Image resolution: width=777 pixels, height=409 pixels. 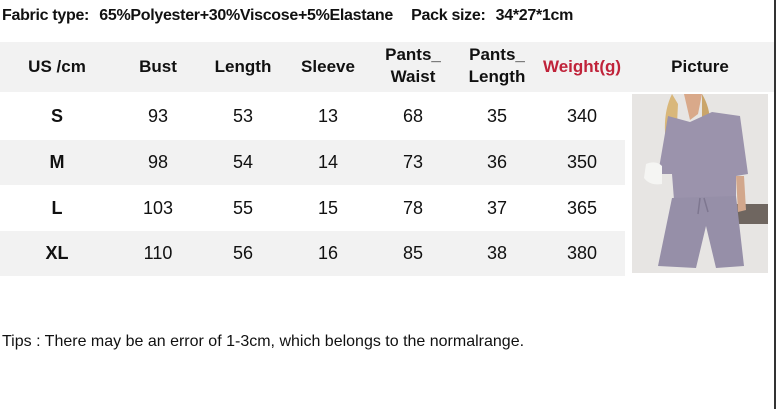 What do you see at coordinates (57, 208) in the screenshot?
I see `cell-size: L` at bounding box center [57, 208].